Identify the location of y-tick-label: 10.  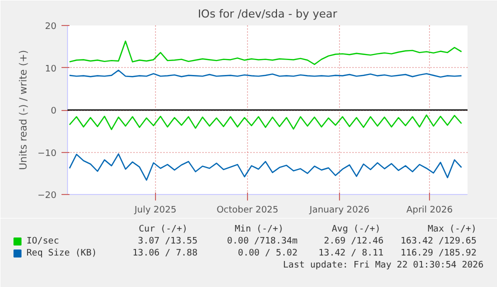
(51, 69).